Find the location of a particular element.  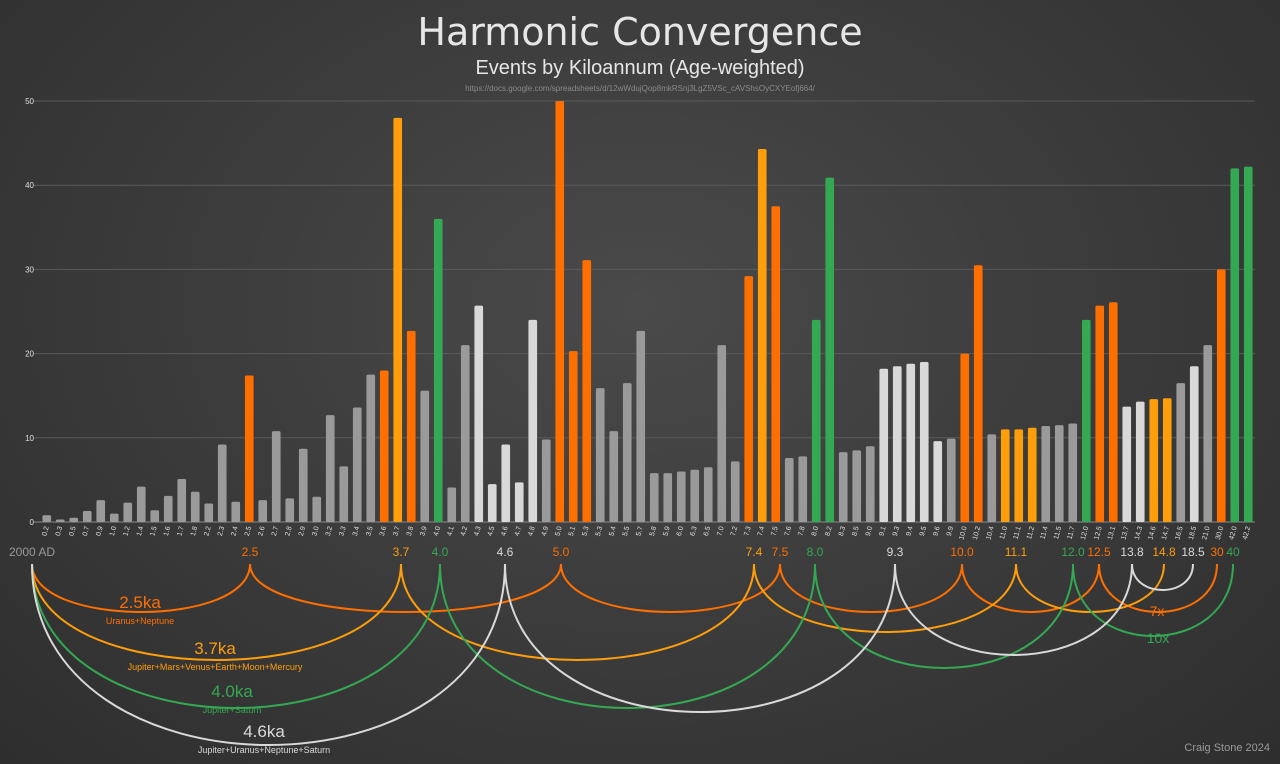

x-tick-label: 3.4 is located at coordinates (356, 531).